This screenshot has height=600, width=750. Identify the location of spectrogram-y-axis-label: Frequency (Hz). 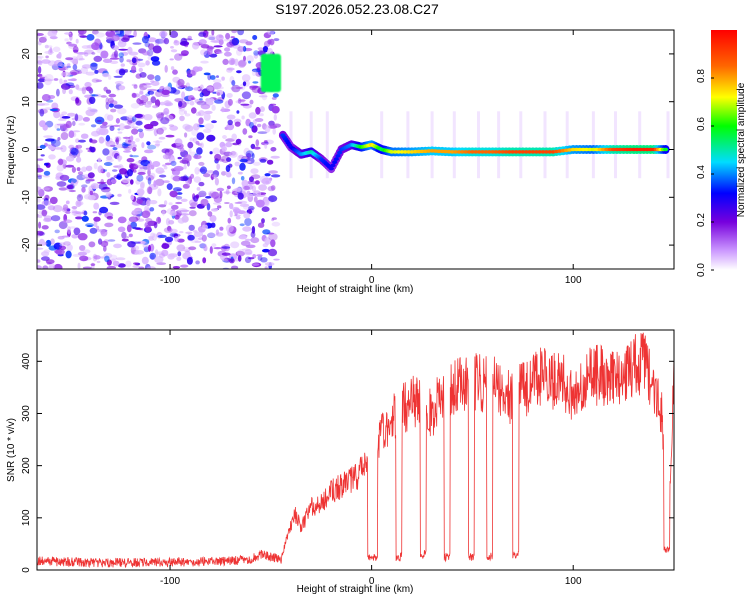
(11, 150).